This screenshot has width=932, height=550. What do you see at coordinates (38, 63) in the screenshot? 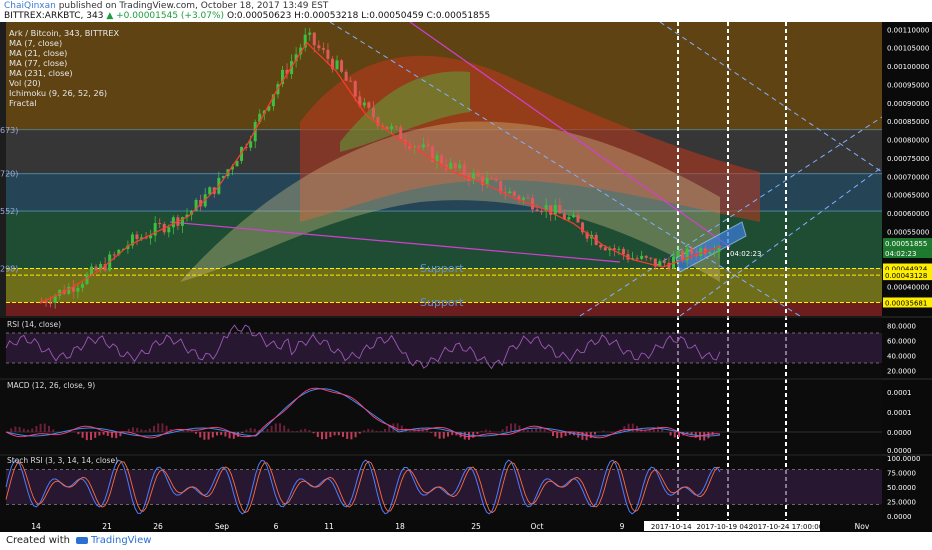
I see `legend-ma77: MA (77, close)` at bounding box center [38, 63].